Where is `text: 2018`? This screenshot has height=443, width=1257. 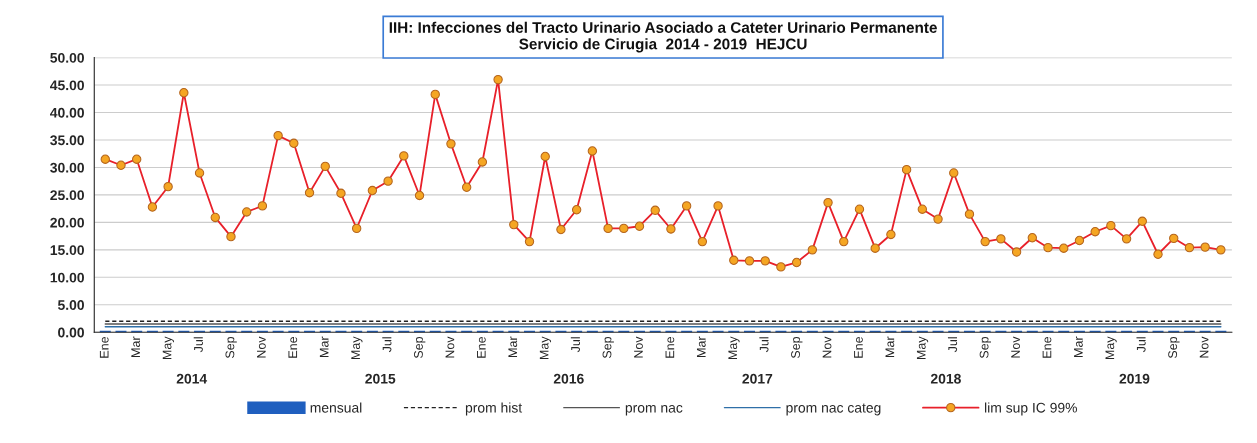
text: 2018 is located at coordinates (945, 378).